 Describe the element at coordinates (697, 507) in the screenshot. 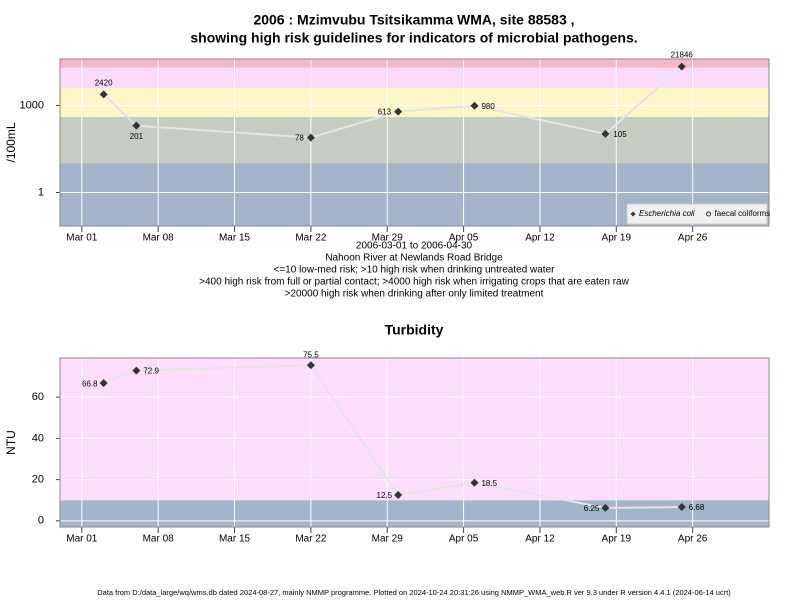

I see `data-label: 6.68` at that location.